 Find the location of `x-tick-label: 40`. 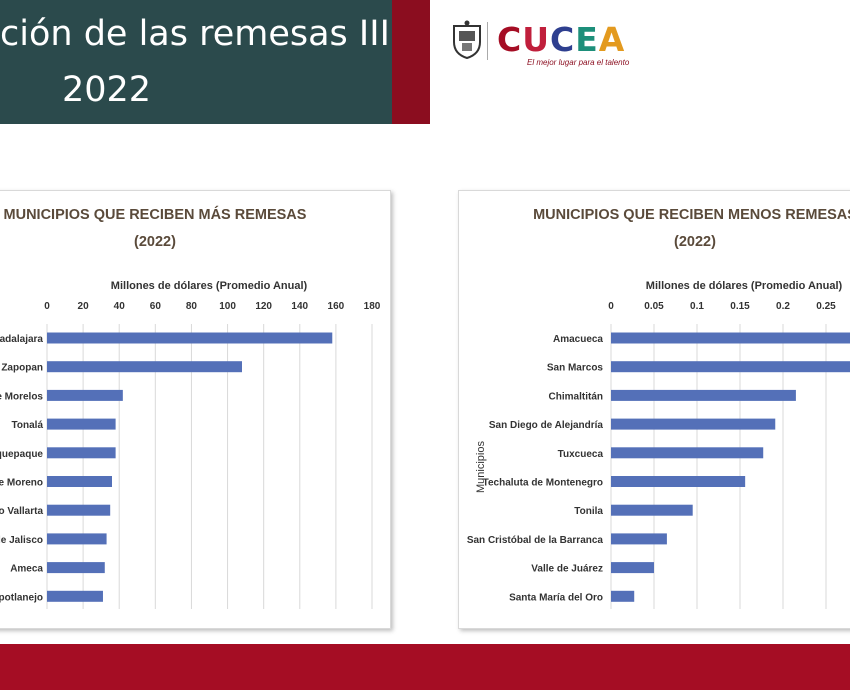

x-tick-label: 40 is located at coordinates (120, 306).